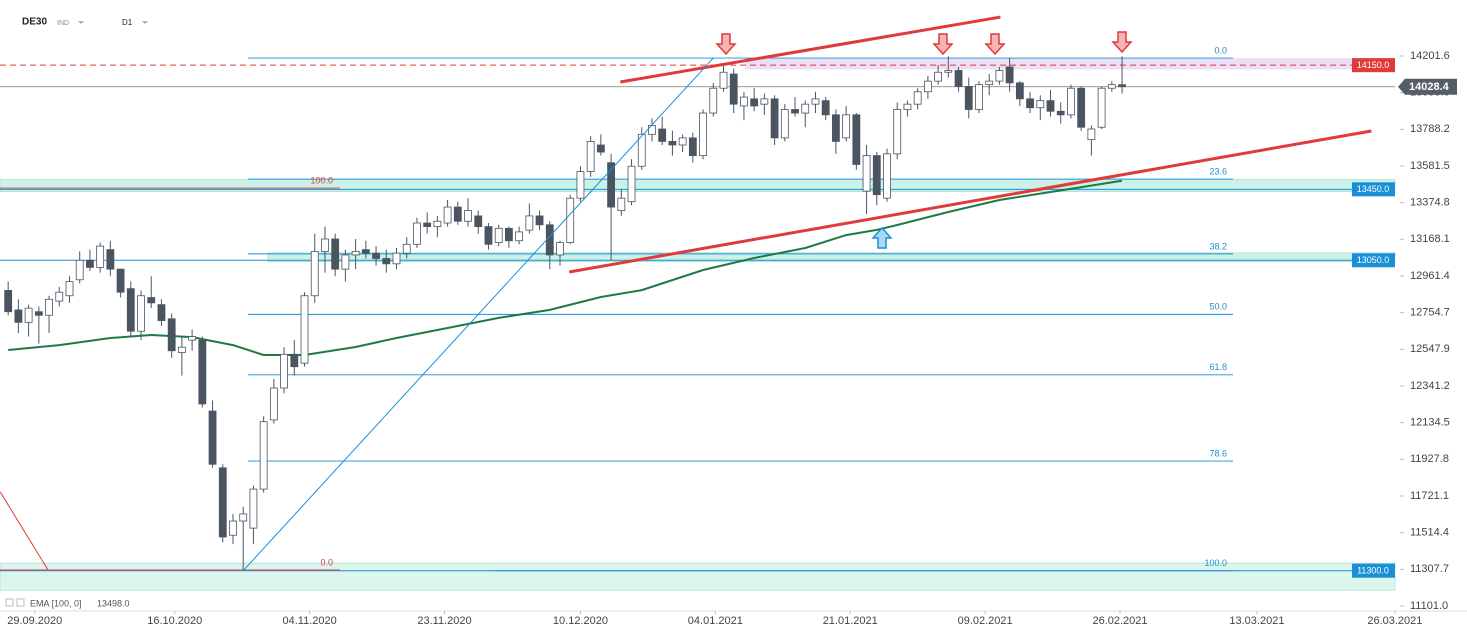  I want to click on y-tick-label: 12341.2, so click(1430, 386).